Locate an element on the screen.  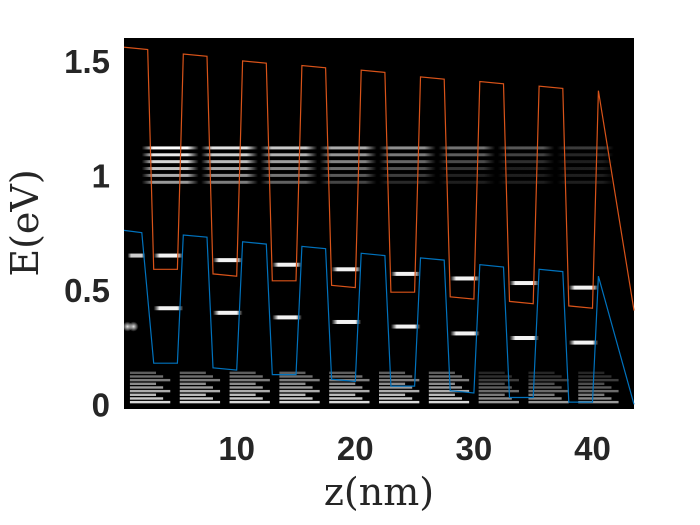
x-tick-label: 20 is located at coordinates (355, 448).